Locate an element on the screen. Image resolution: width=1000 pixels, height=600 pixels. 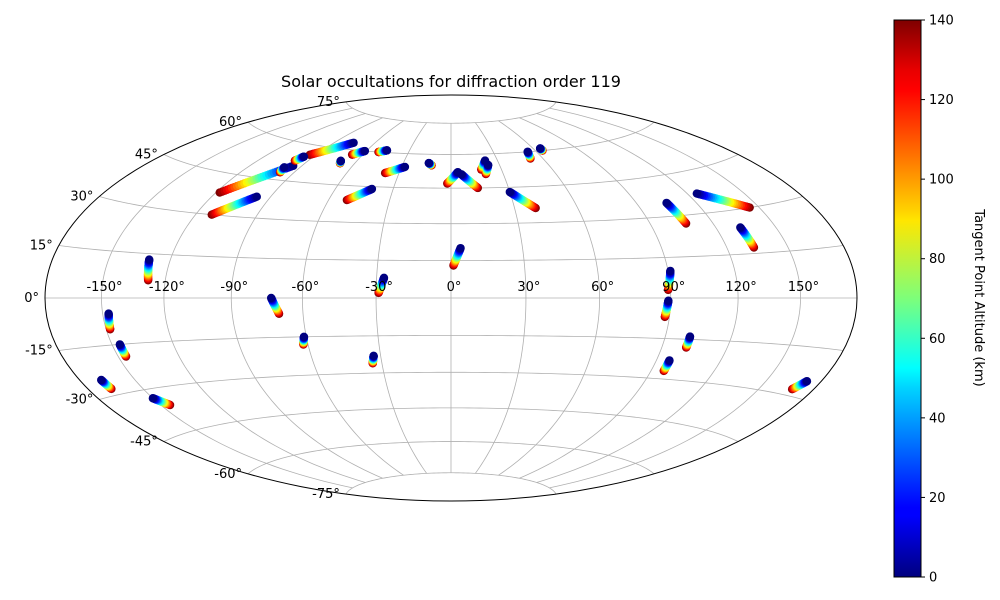
lat-tick-label: 60° is located at coordinates (230, 122).